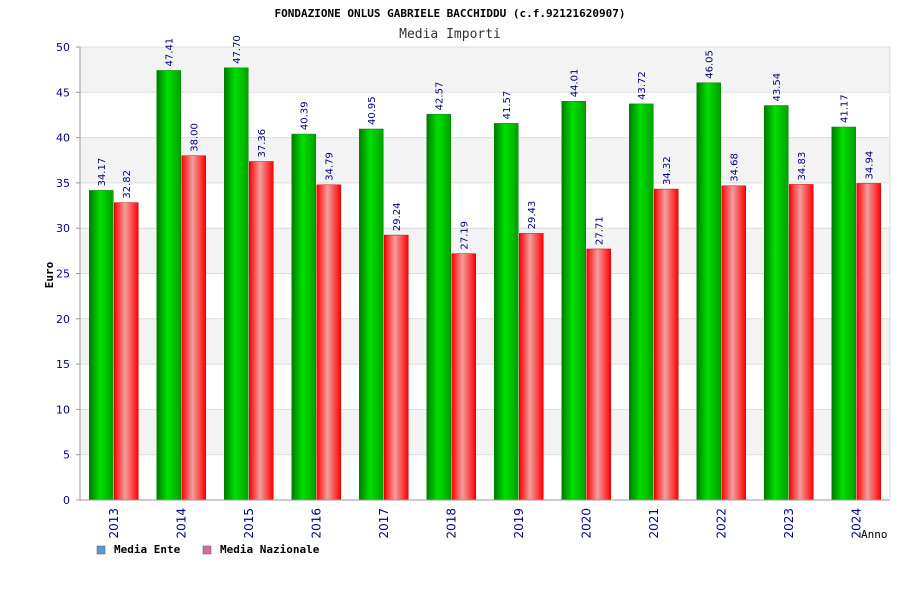 The height and width of the screenshot is (600, 900). What do you see at coordinates (642, 85) in the screenshot?
I see `value-label: 43.72` at bounding box center [642, 85].